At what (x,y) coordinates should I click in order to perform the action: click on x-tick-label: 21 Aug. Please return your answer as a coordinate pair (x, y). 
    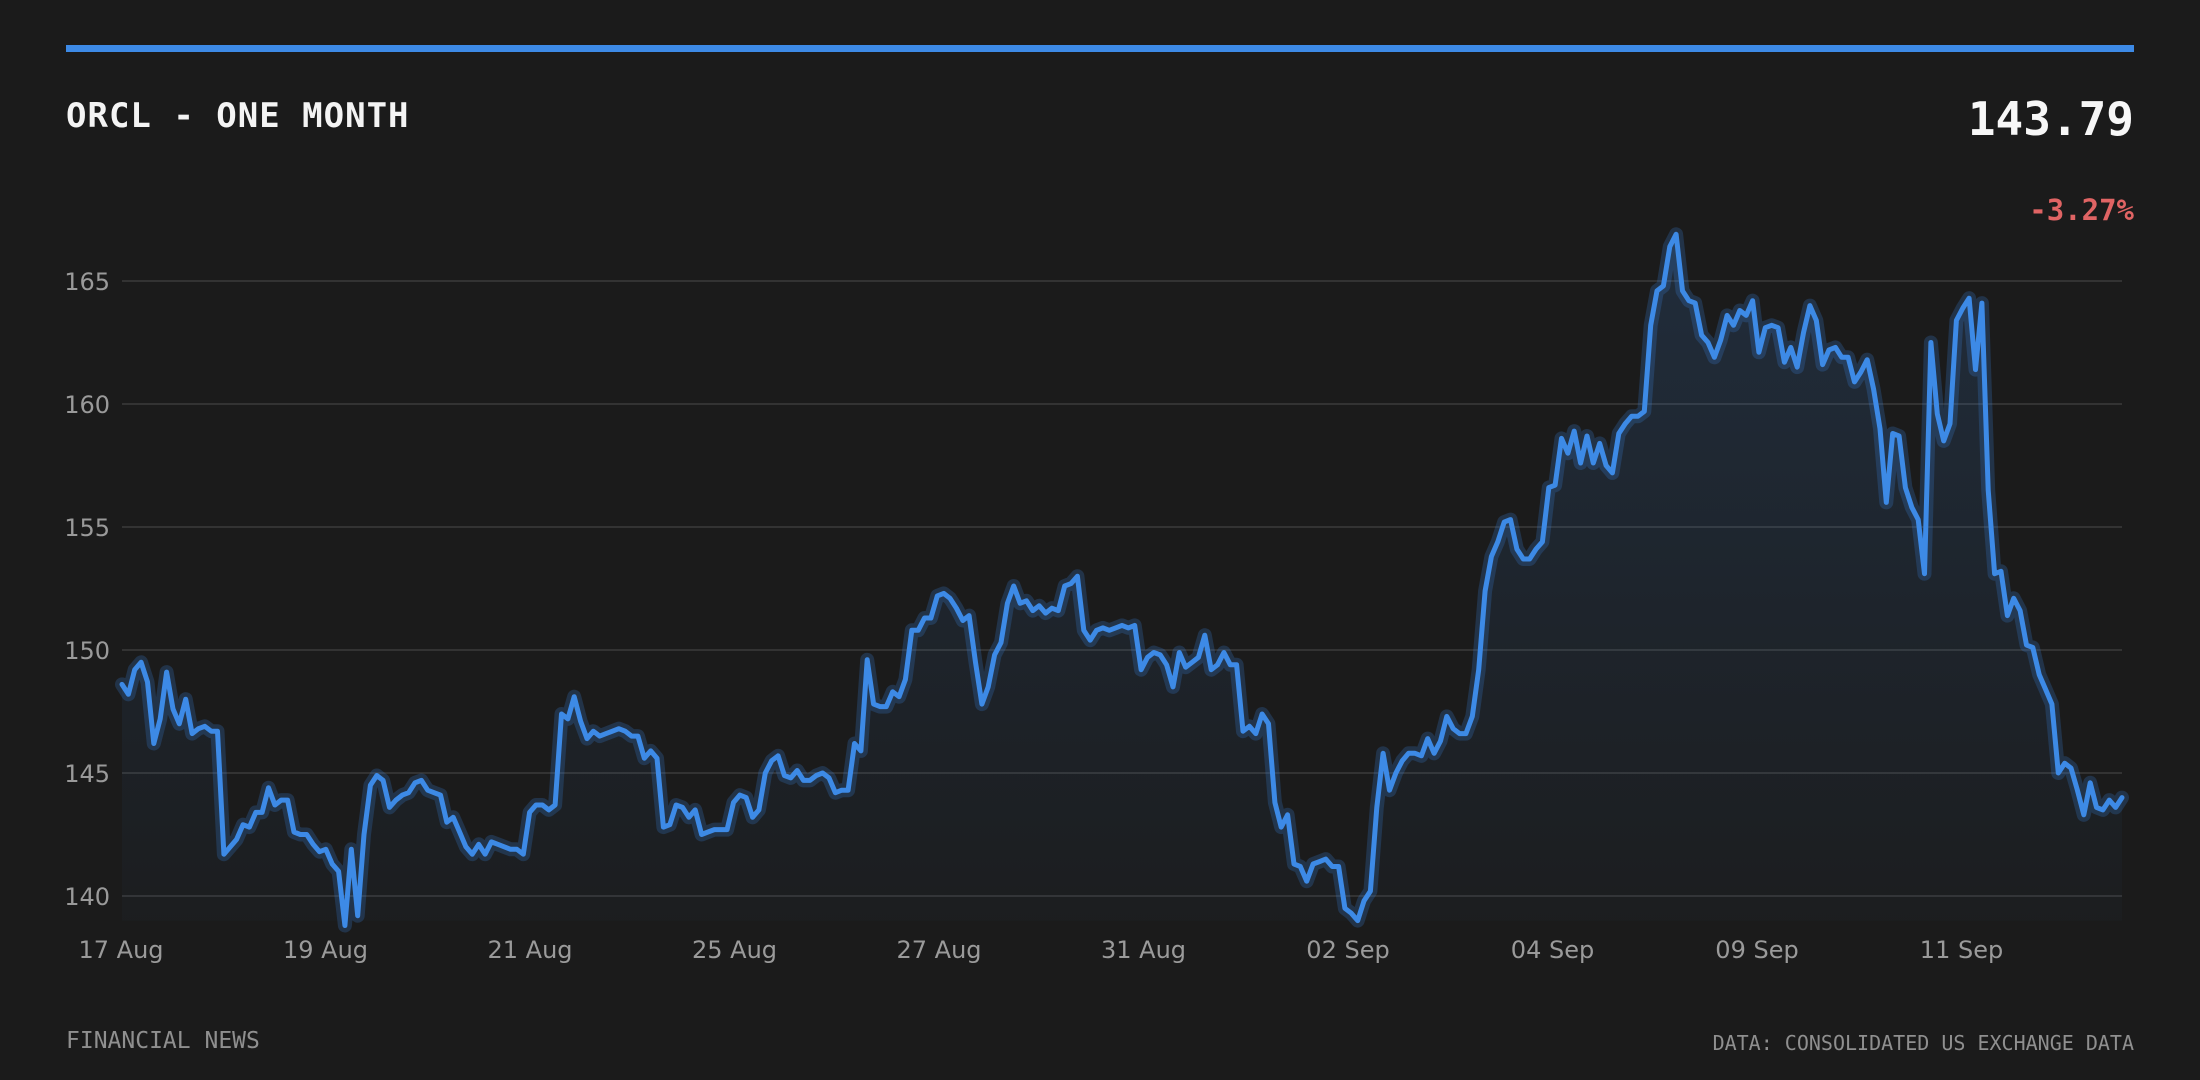
    Looking at the image, I should click on (529, 950).